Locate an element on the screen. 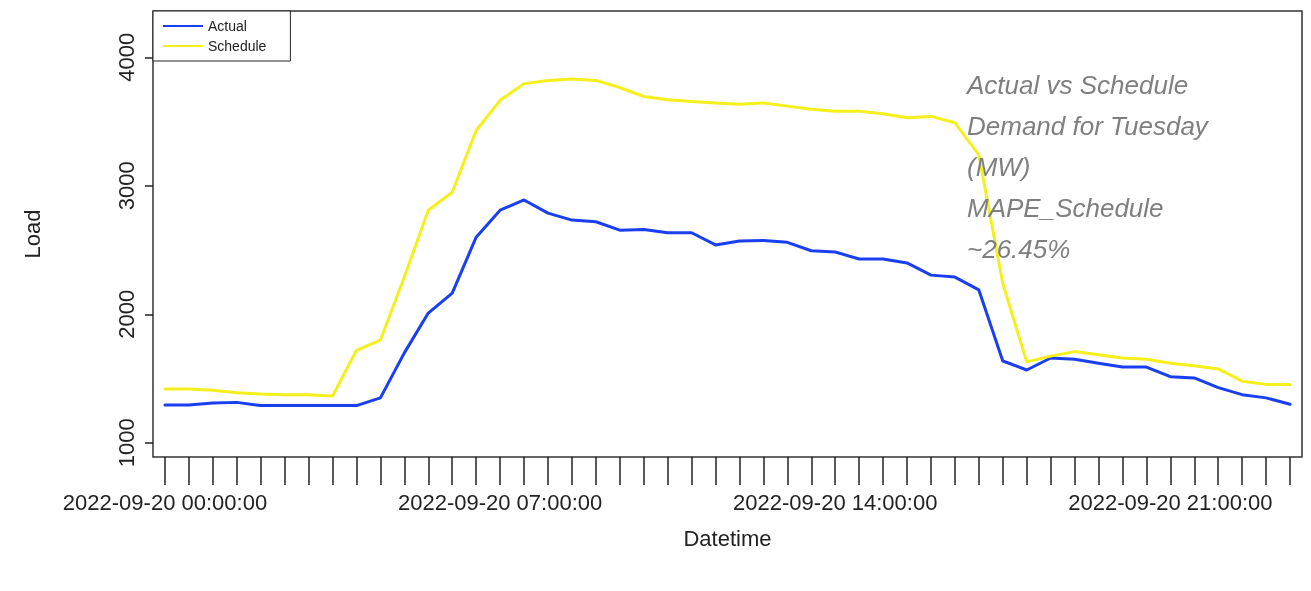  y-tick-label: 3000 is located at coordinates (126, 186).